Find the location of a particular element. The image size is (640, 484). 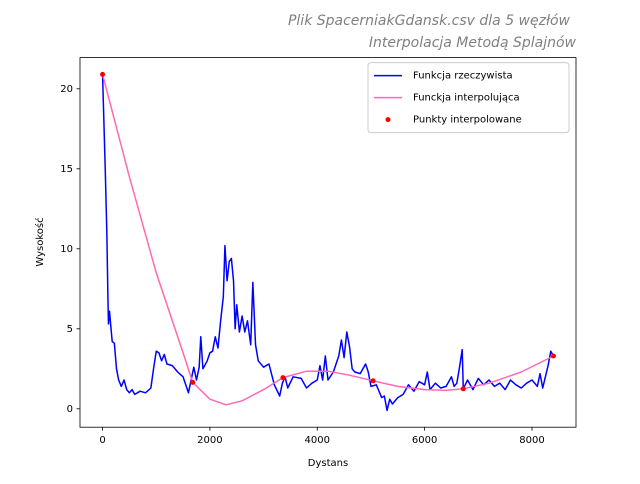

x-tick-label: 2000 is located at coordinates (209, 440).